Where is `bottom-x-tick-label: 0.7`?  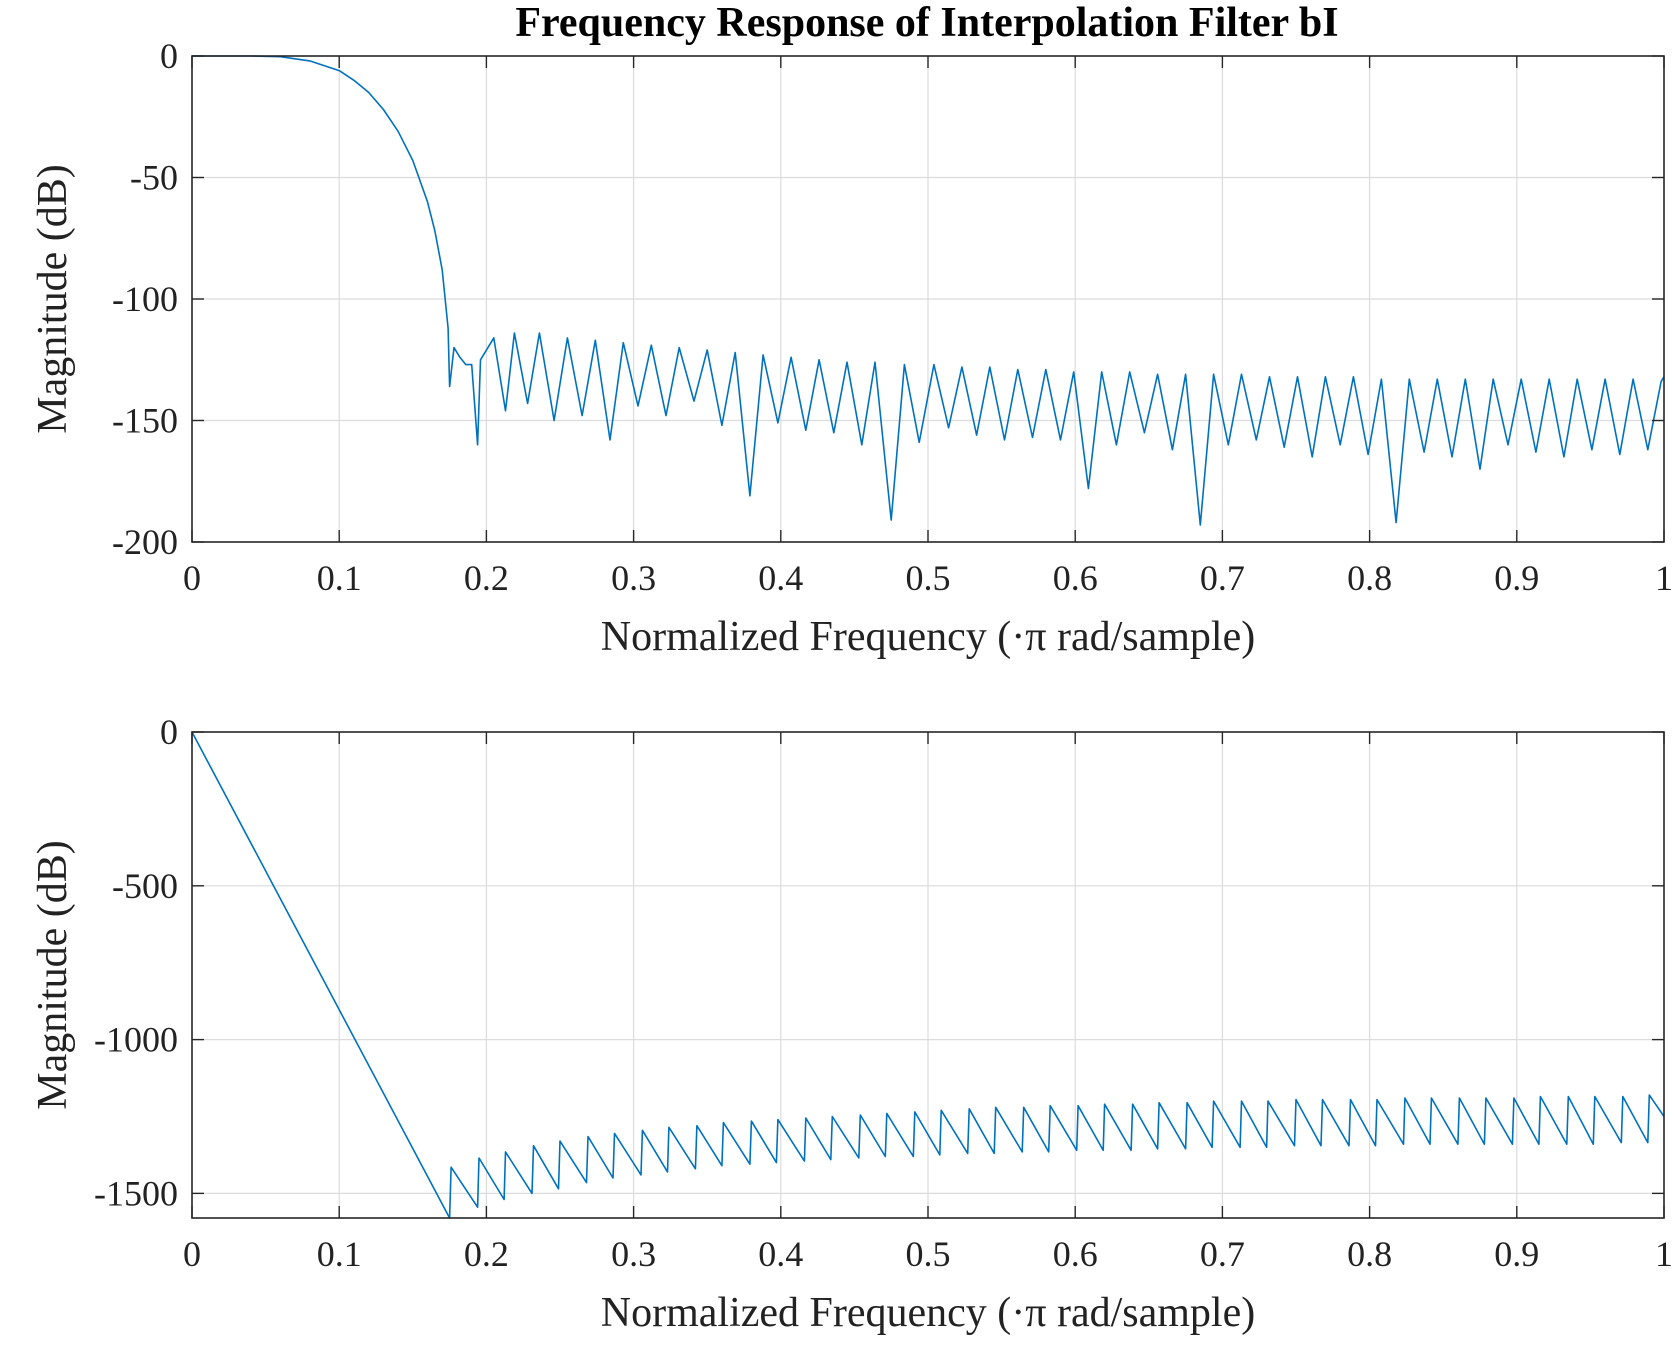
bottom-x-tick-label: 0.7 is located at coordinates (1222, 1254).